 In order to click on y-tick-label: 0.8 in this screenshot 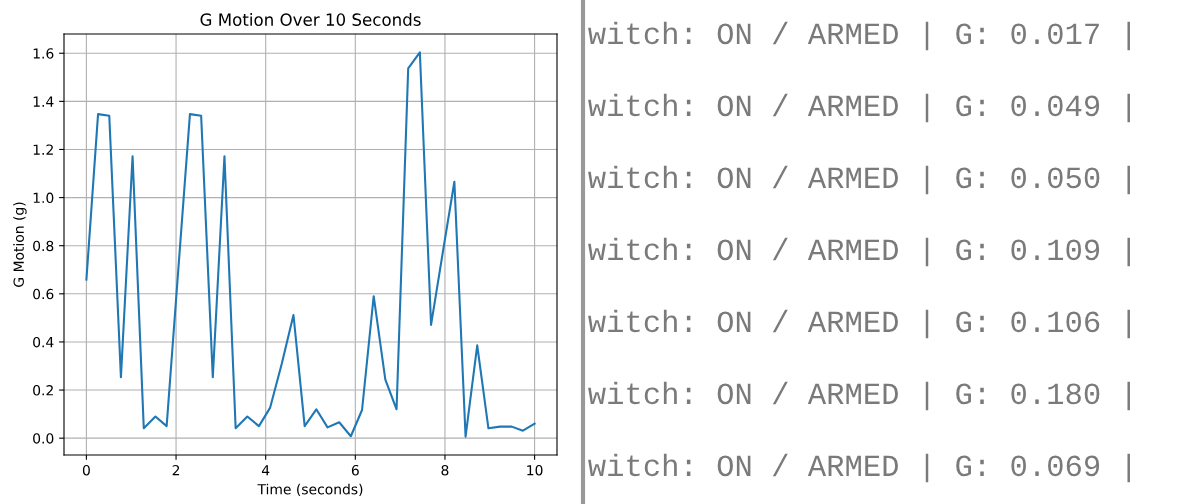, I will do `click(43, 246)`.